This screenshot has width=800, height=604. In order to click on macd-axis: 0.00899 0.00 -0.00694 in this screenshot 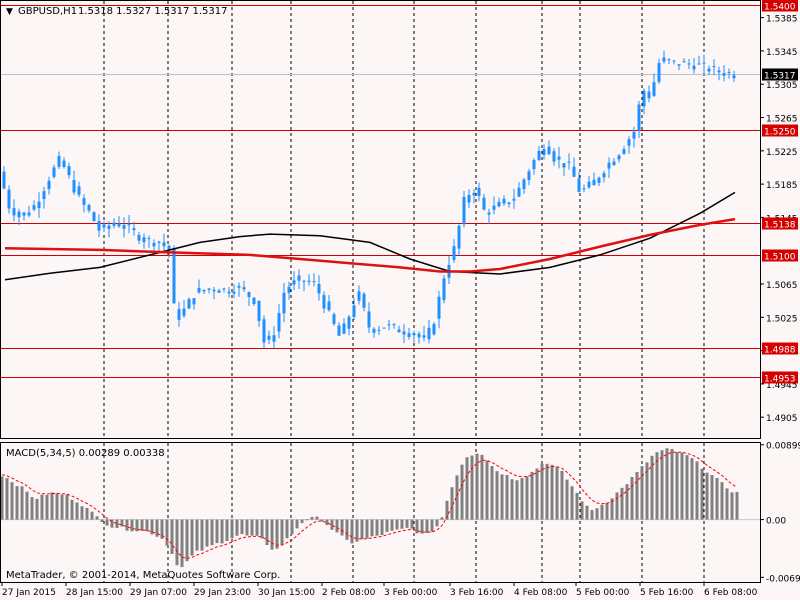, I will do `click(780, 513)`.